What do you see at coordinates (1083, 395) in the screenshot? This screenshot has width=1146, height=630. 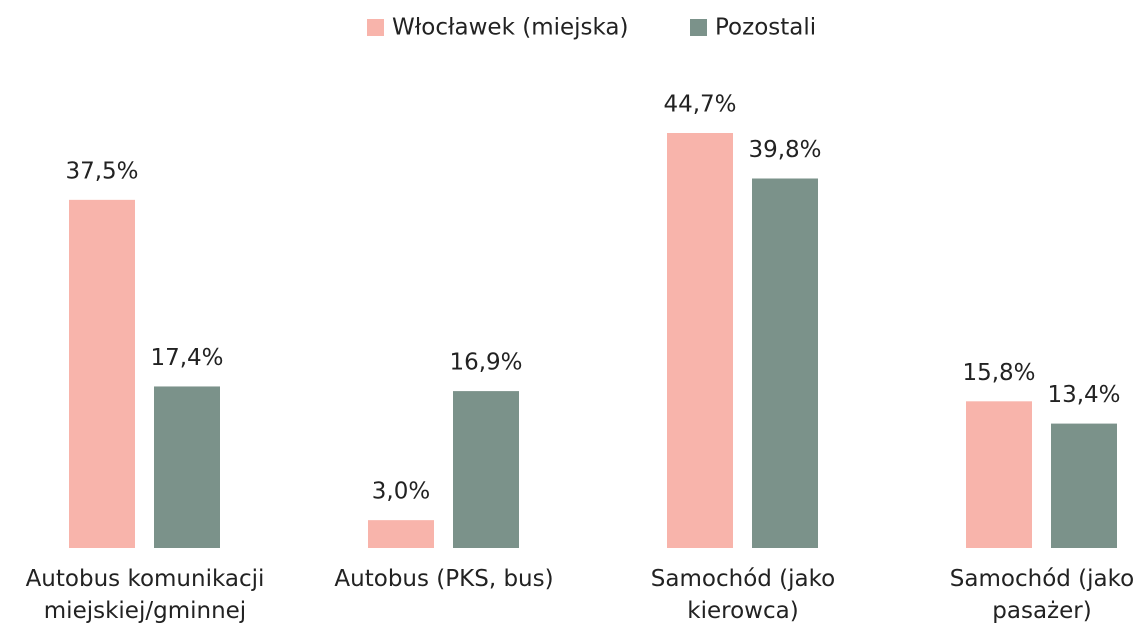 I see `data-label: 13,4%` at bounding box center [1083, 395].